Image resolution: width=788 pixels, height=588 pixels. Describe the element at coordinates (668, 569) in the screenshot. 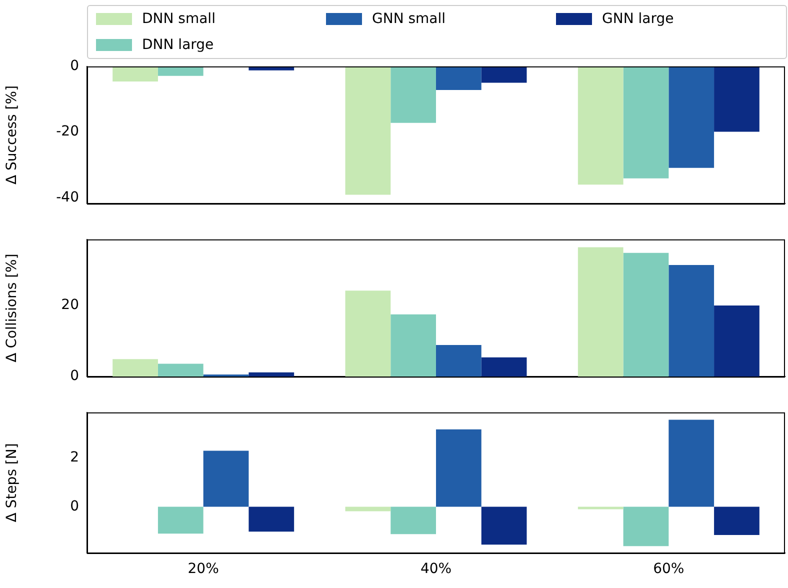

I see `x-tick-label: 60%` at that location.